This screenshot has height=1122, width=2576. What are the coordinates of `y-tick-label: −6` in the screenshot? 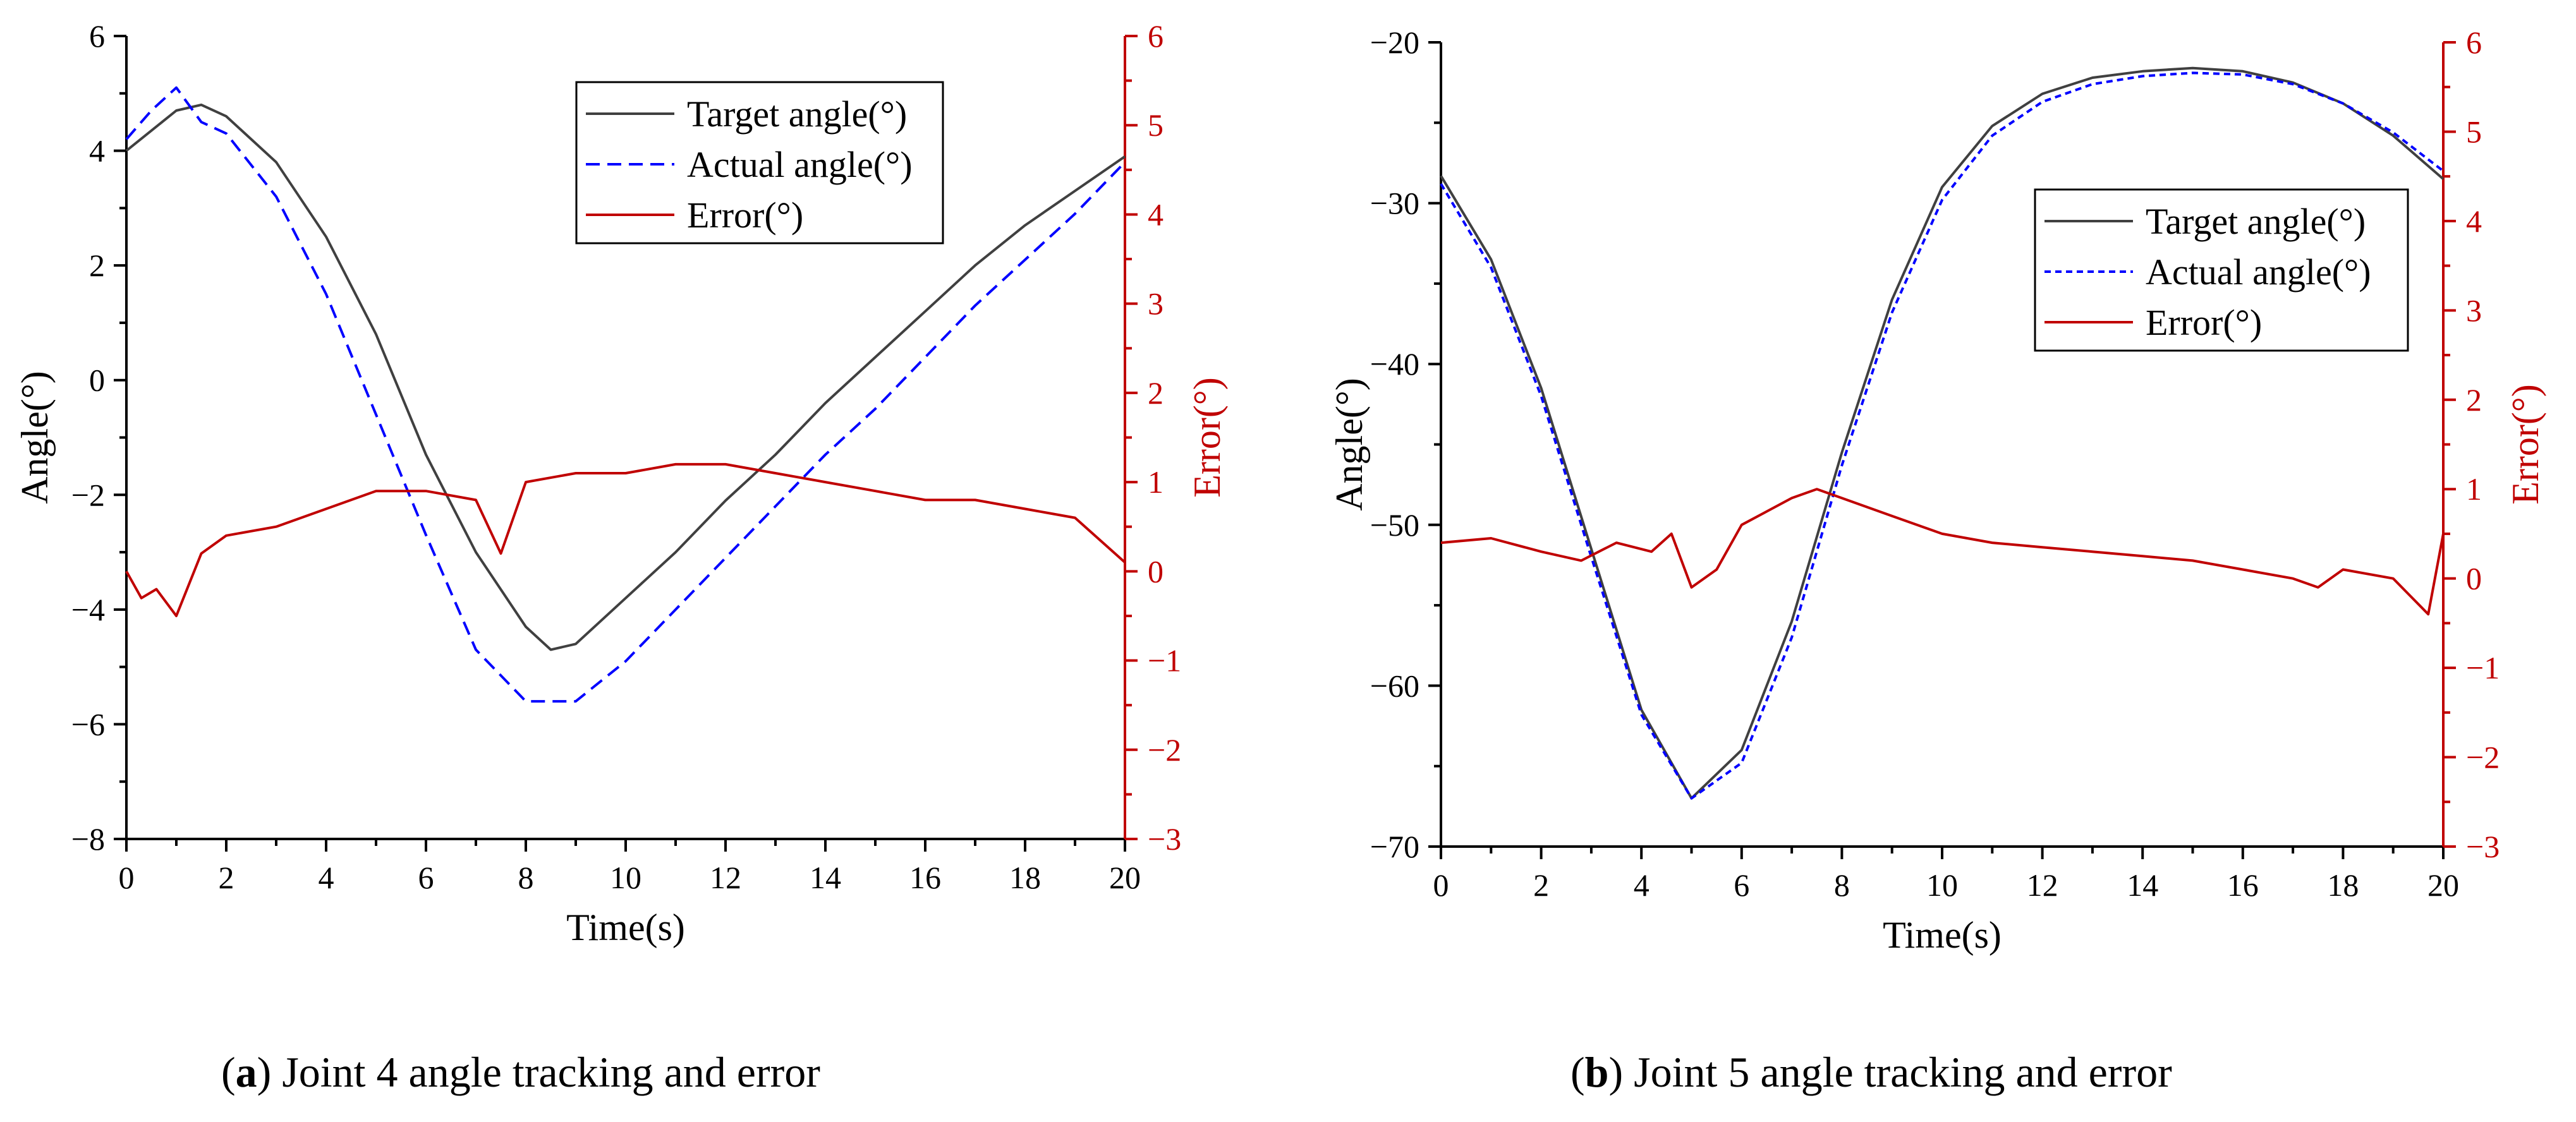 It's located at (88, 724).